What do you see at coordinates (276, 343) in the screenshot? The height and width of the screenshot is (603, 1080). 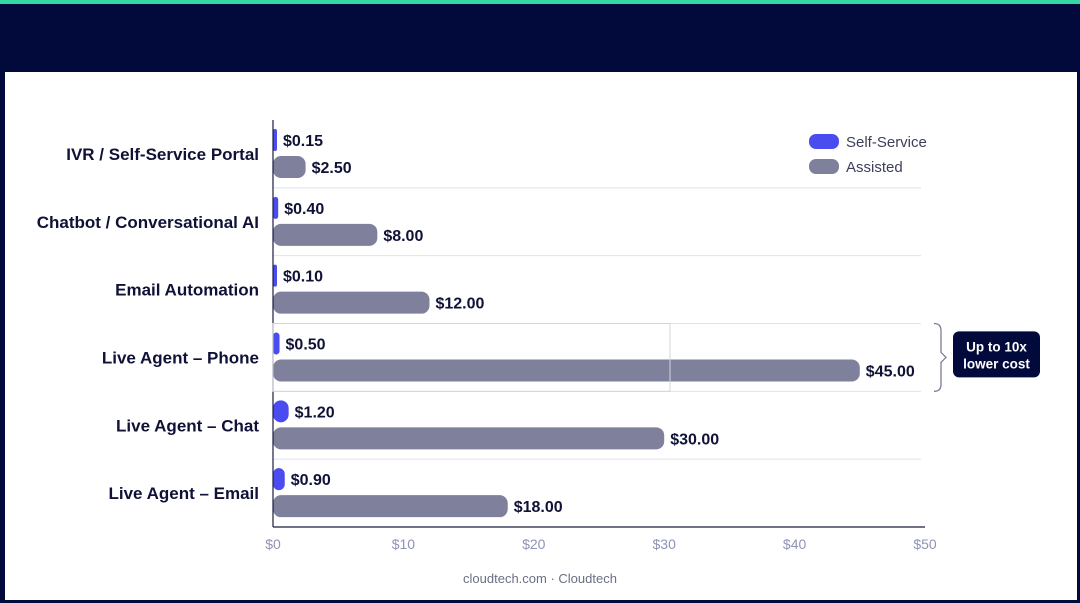 I see `bar-self-service-live-agent-phone` at bounding box center [276, 343].